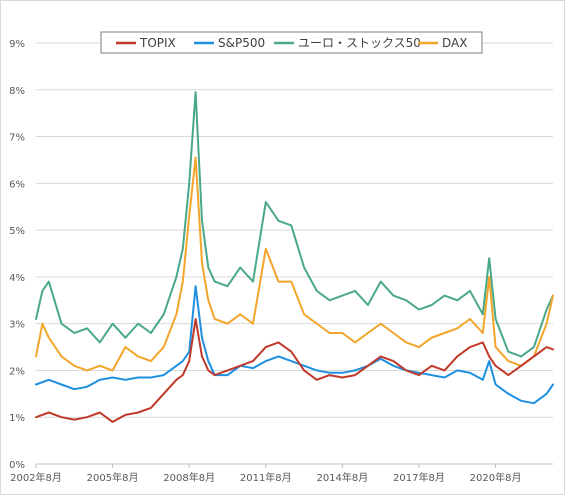 The width and height of the screenshot is (567, 497). I want to click on x-tick-label: 2005年8月, so click(113, 477).